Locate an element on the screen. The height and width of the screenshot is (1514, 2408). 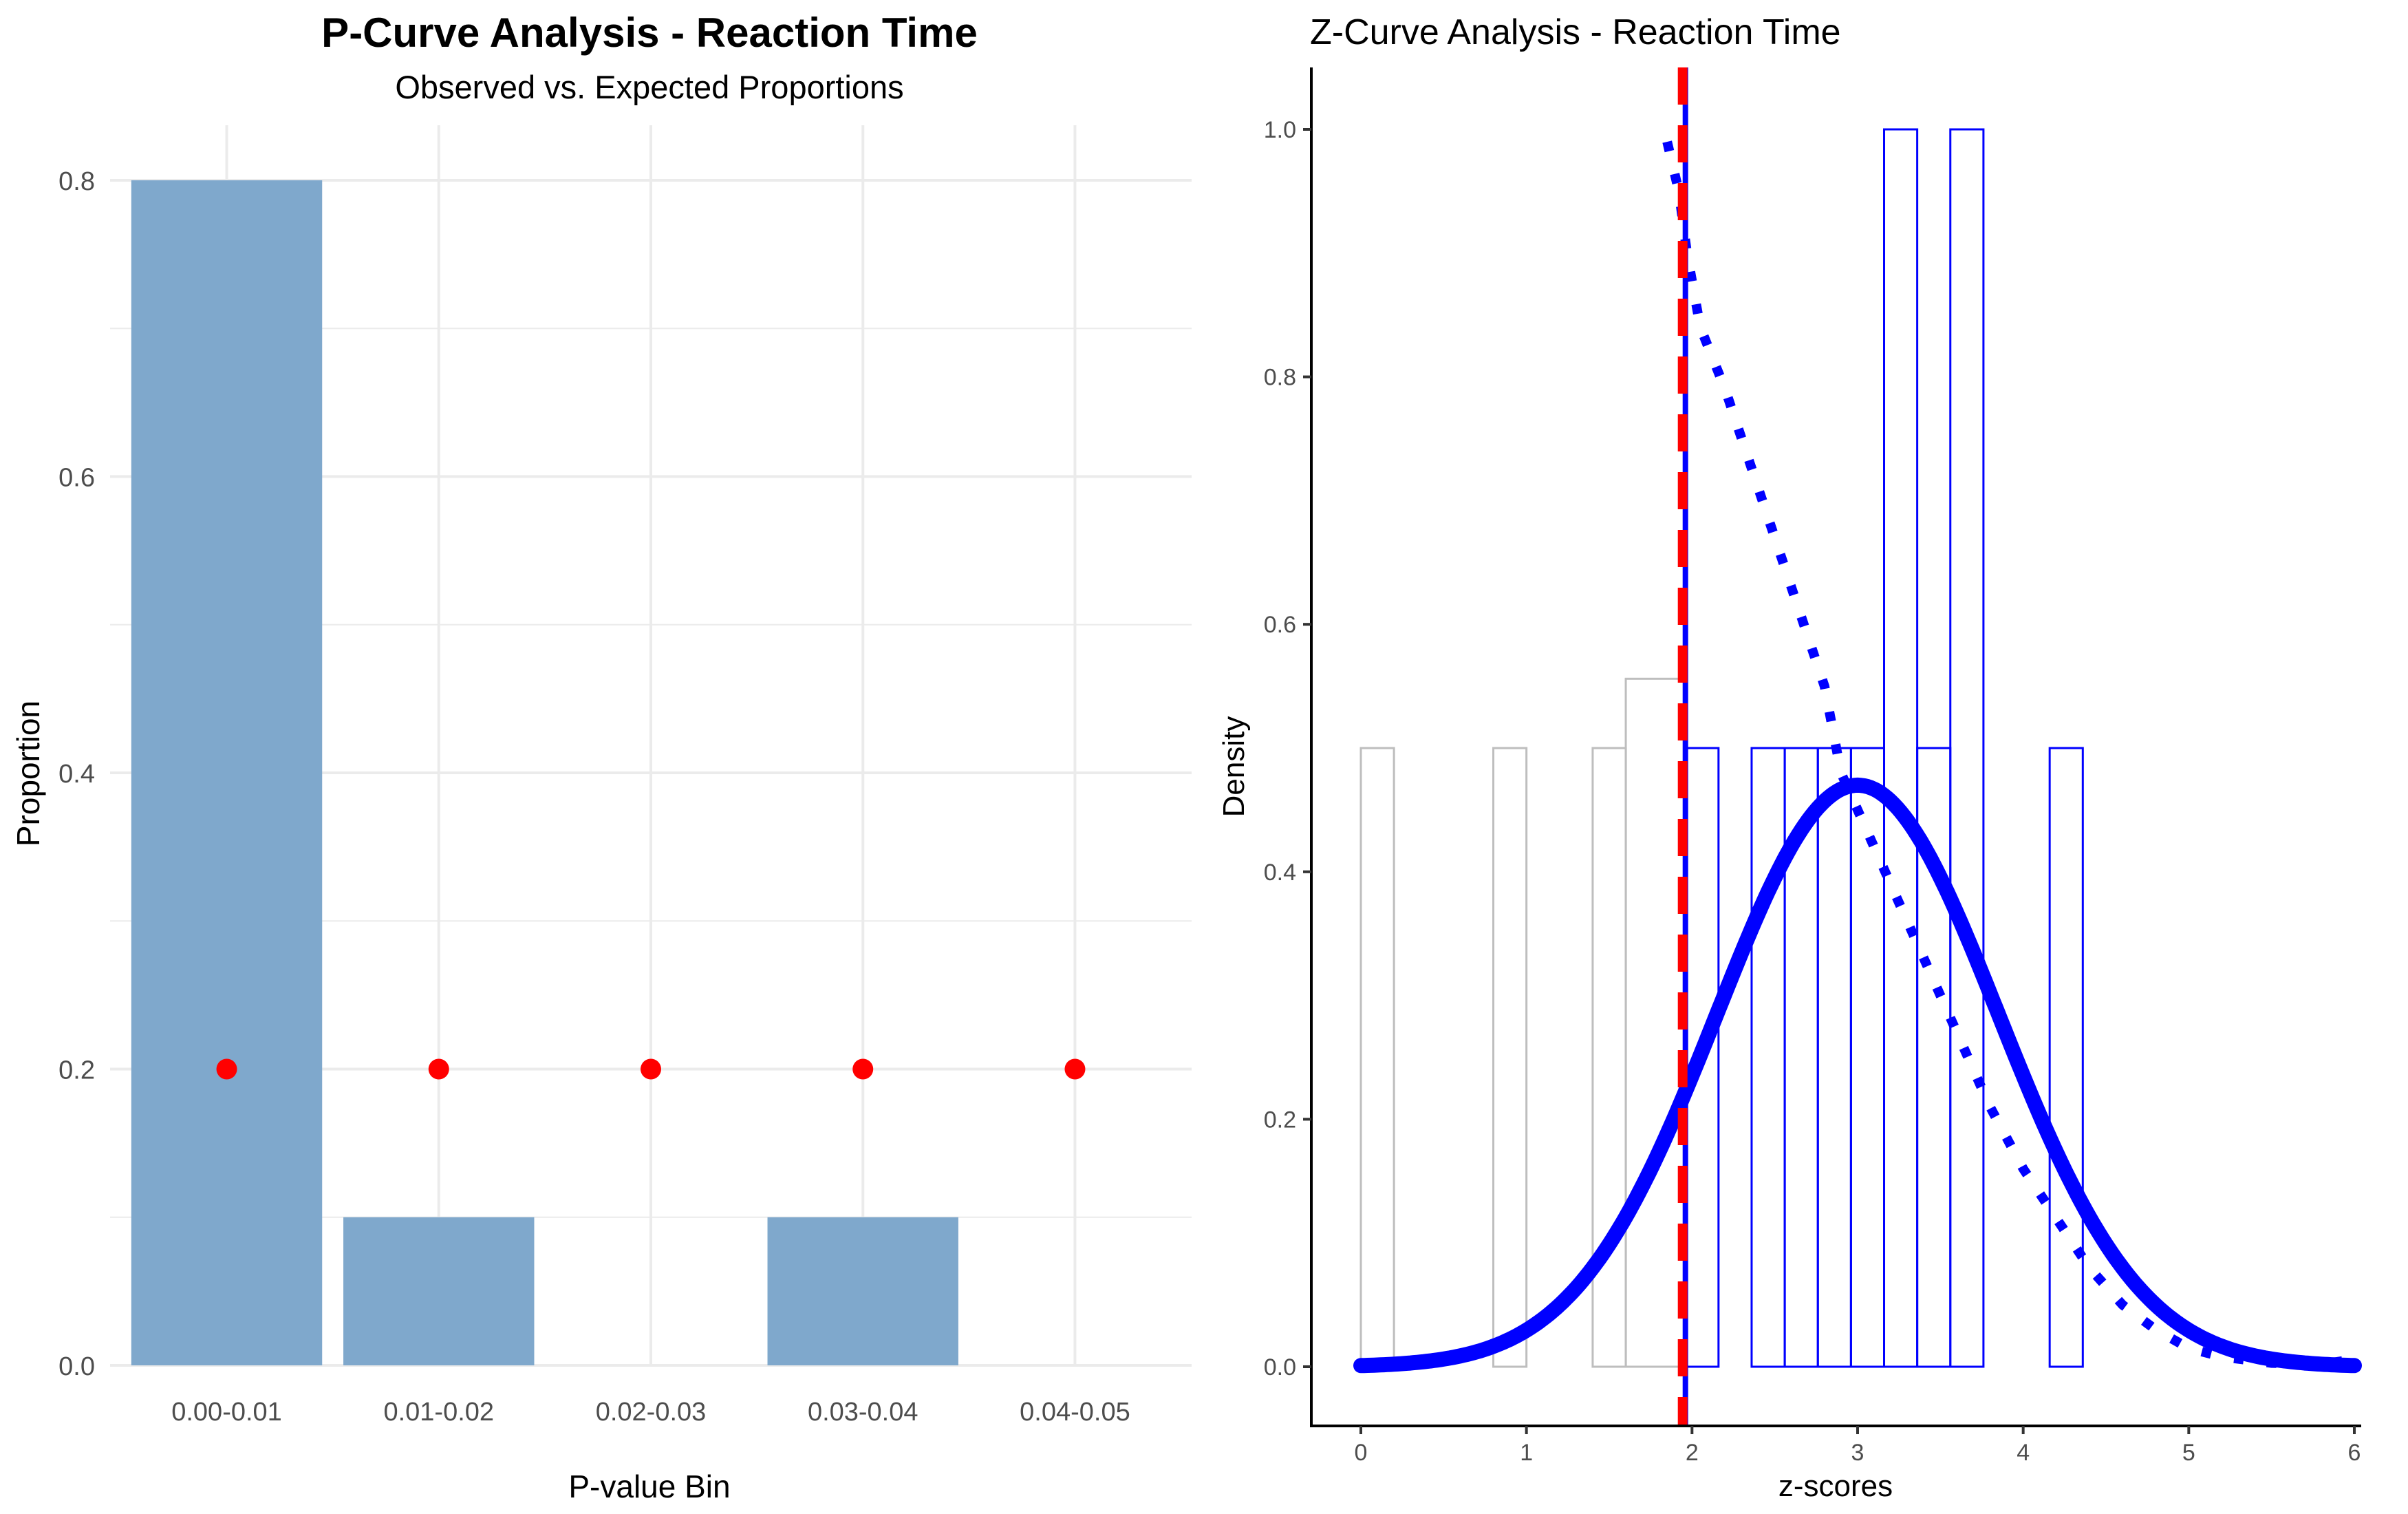
zcurve-hist-bar-nonsignificant is located at coordinates (1510, 1057).